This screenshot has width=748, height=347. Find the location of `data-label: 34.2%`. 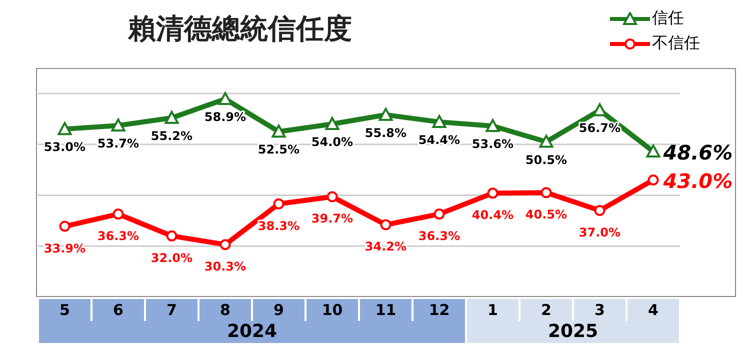

data-label: 34.2% is located at coordinates (385, 247).